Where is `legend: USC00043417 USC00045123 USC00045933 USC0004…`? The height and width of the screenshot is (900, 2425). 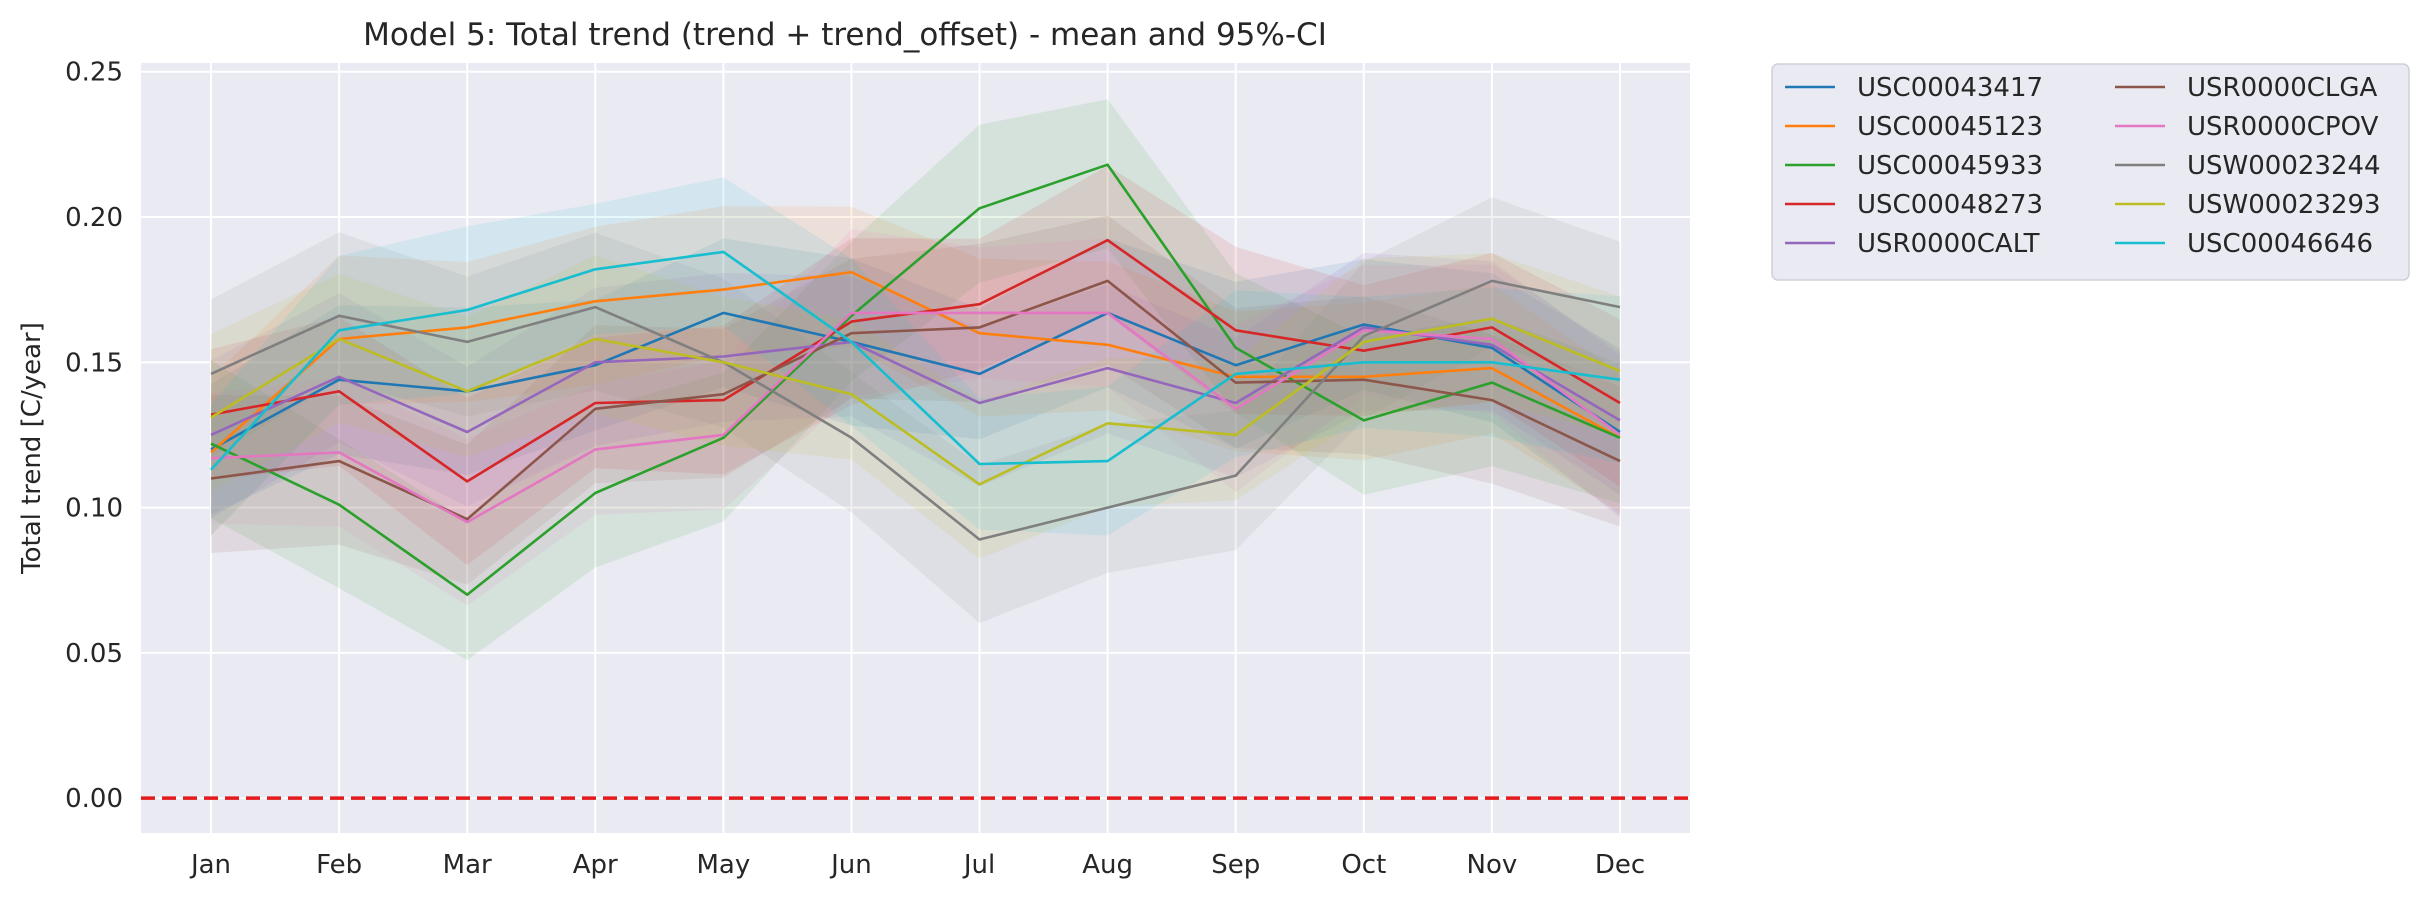
legend: USC00043417 USC00045123 USC00045933 USC0004… is located at coordinates (2090, 172).